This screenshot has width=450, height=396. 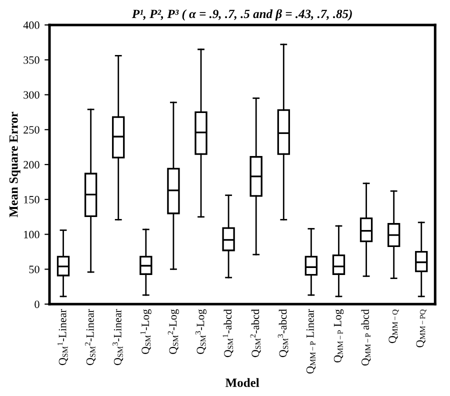 What do you see at coordinates (339, 335) in the screenshot?
I see `x-tick-label: Q$_{MM−P}$ Log` at bounding box center [339, 335].